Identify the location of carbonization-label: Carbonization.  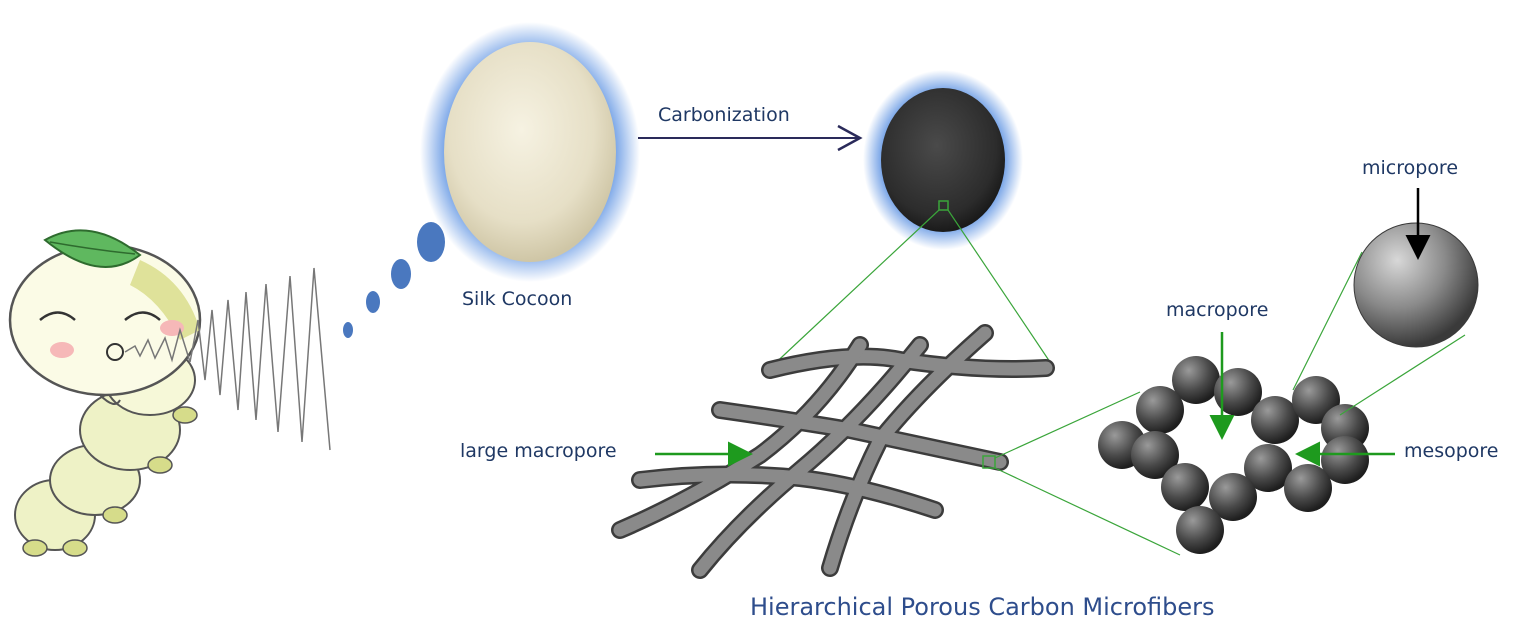
(724, 115).